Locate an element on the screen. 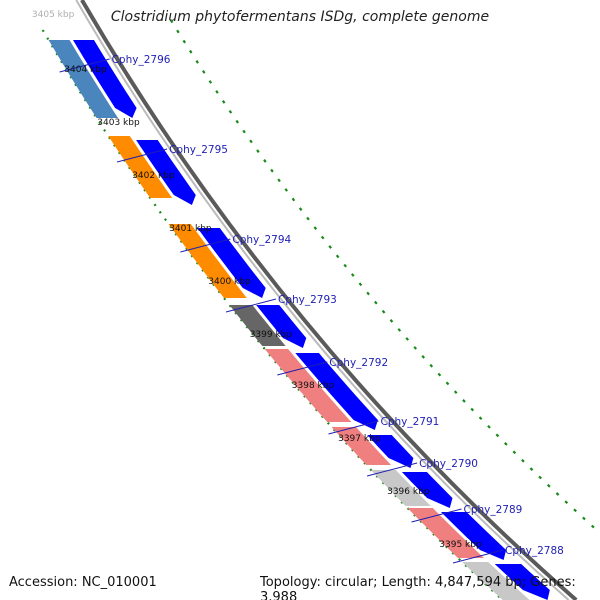 This screenshot has width=600, height=600. scale-label: 3395 kbp is located at coordinates (460, 545).